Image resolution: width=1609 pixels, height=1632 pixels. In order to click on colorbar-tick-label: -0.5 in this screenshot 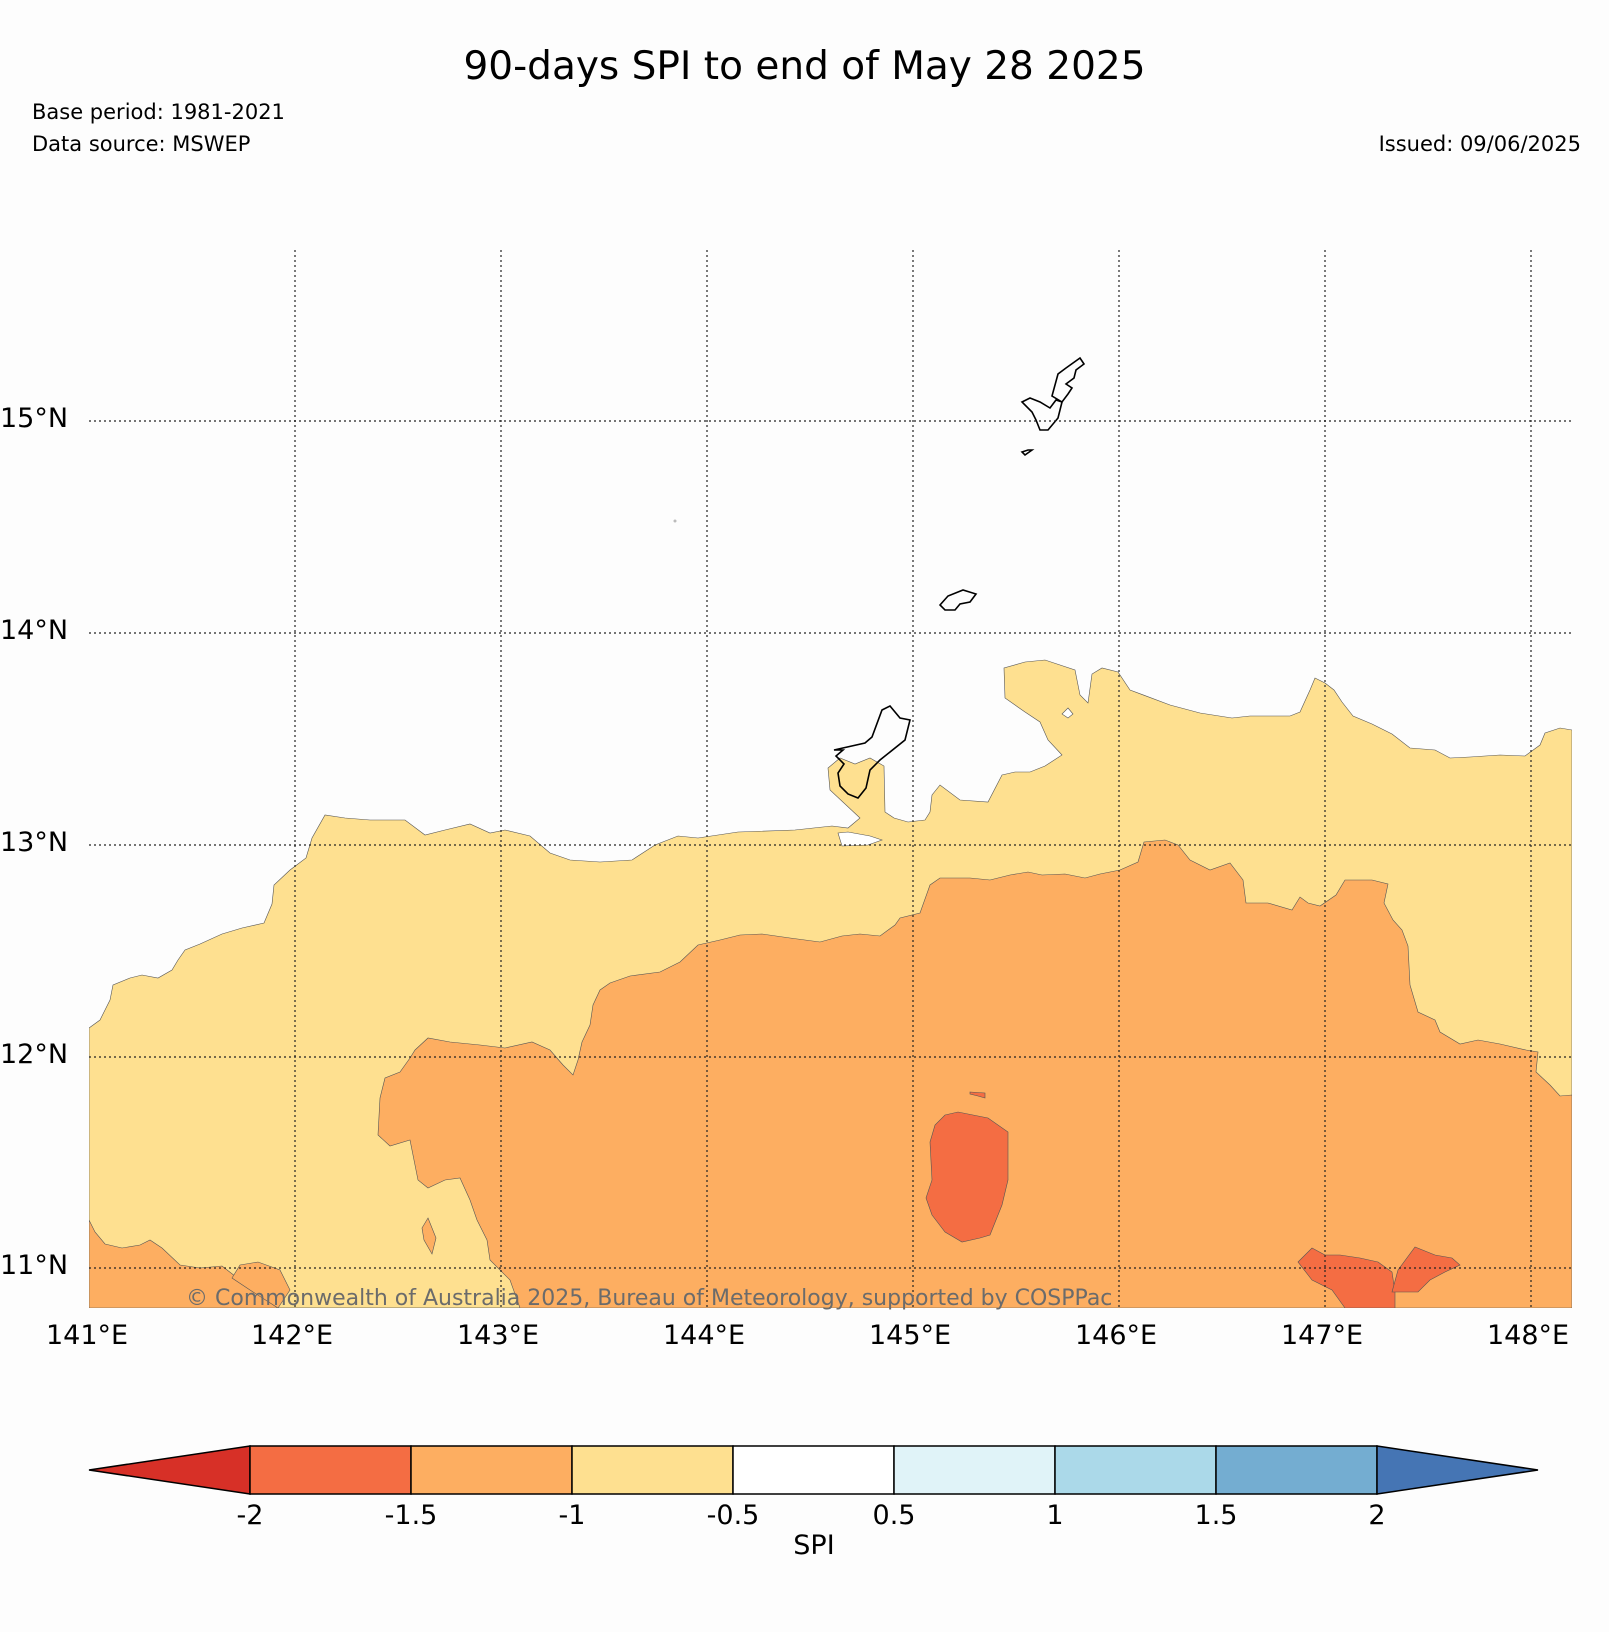, I will do `click(733, 1515)`.